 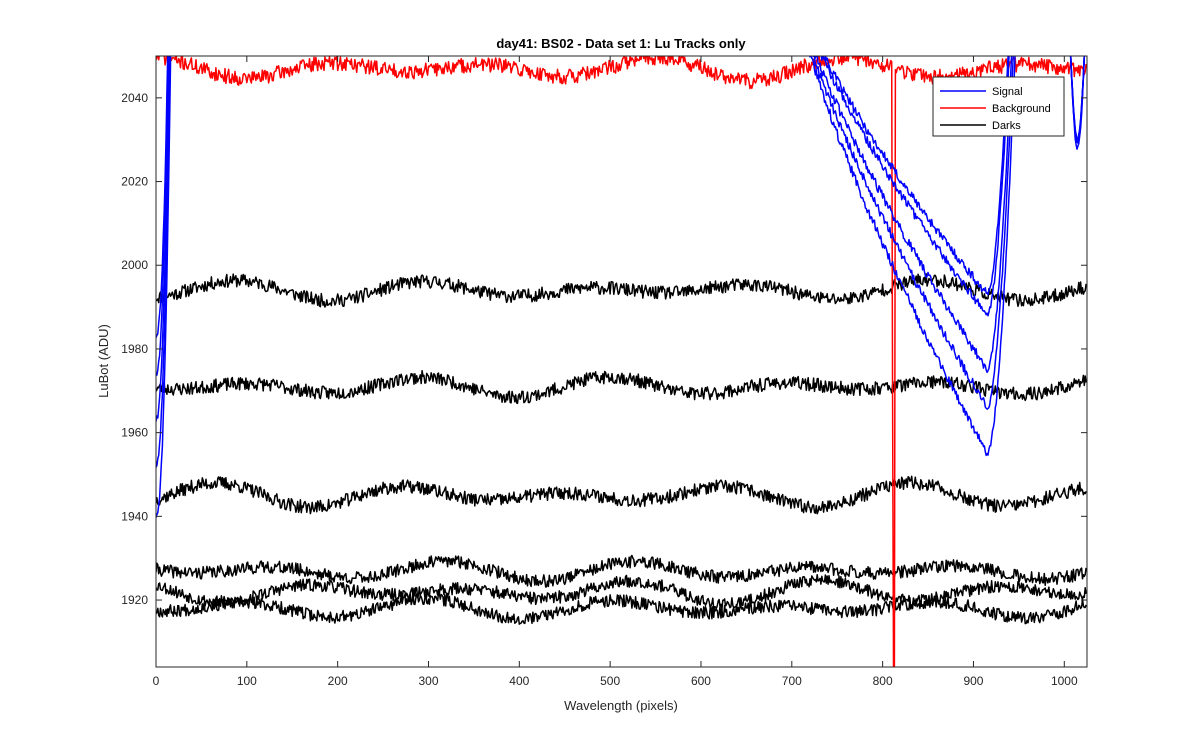 What do you see at coordinates (1021, 109) in the screenshot?
I see `legend-label-background: Background` at bounding box center [1021, 109].